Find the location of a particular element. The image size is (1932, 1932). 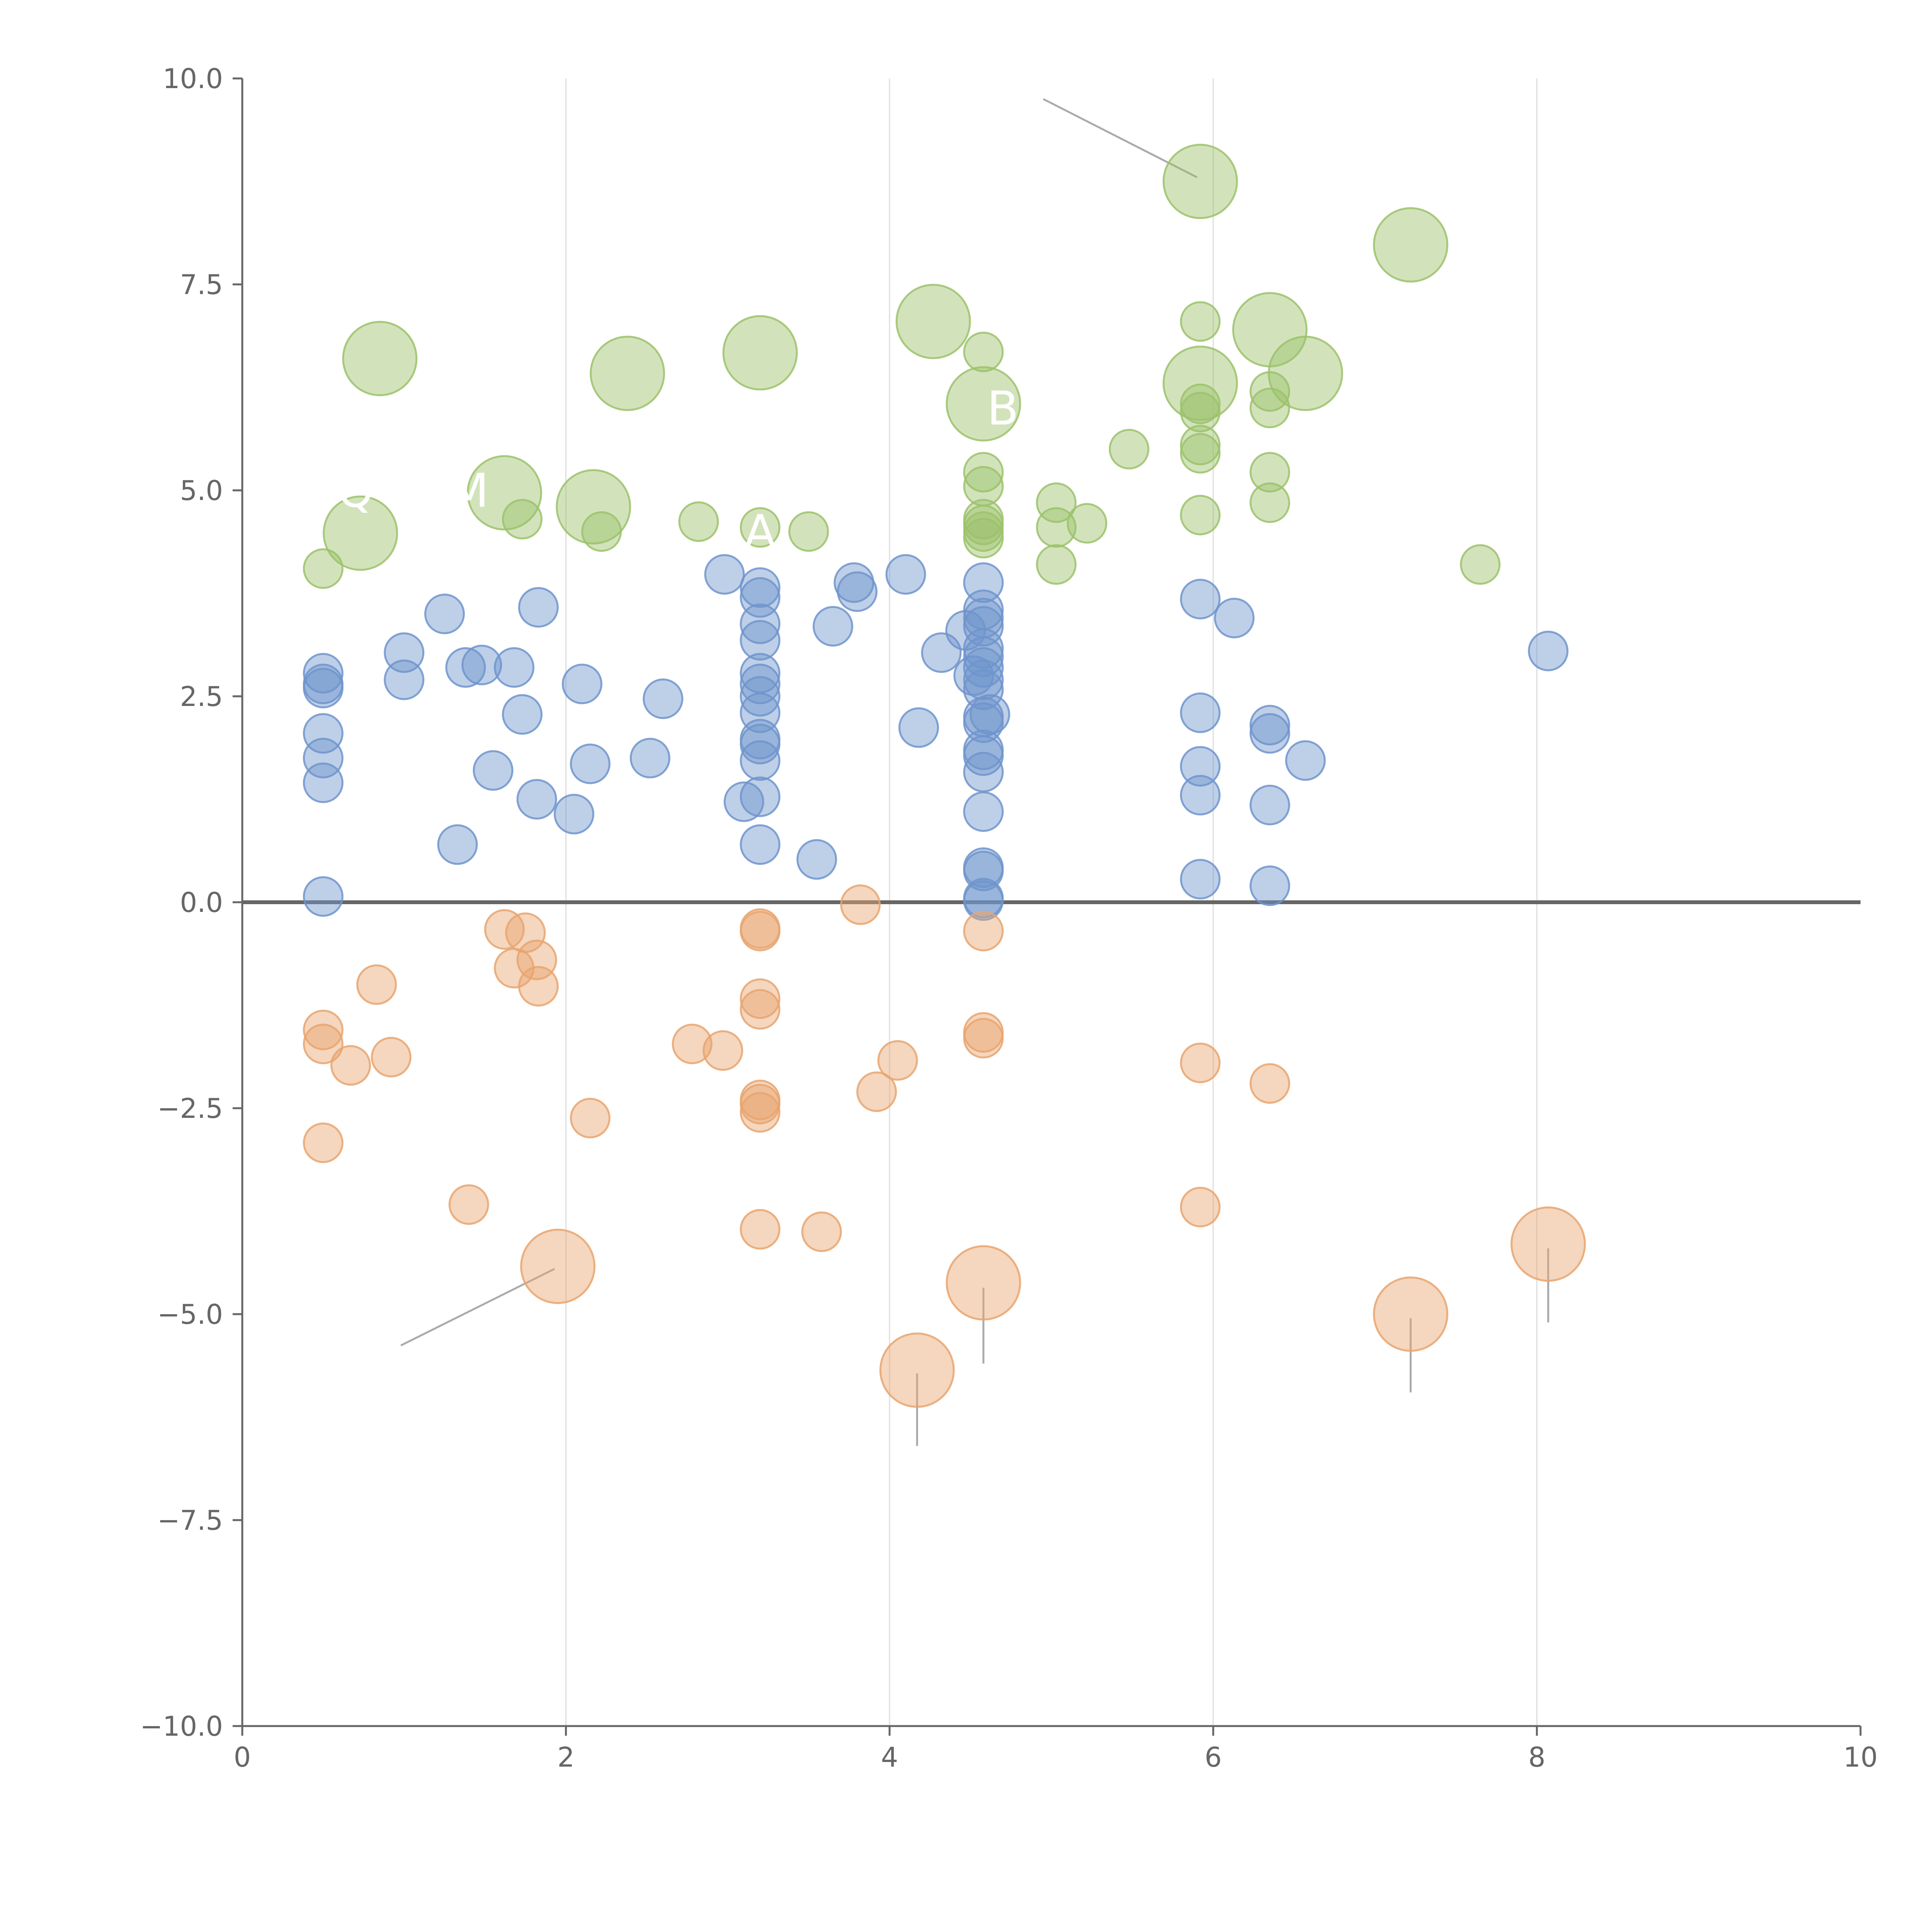

y-tick-label: 0.0 is located at coordinates (202, 903).